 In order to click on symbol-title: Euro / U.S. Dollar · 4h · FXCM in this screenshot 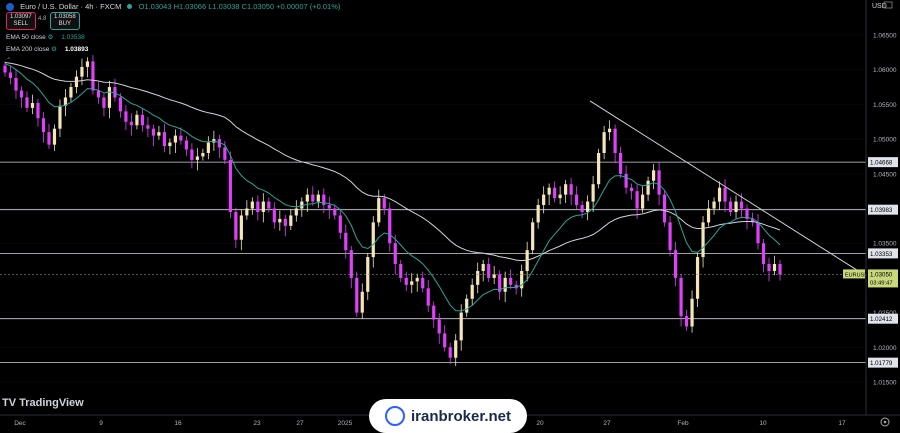, I will do `click(71, 6)`.